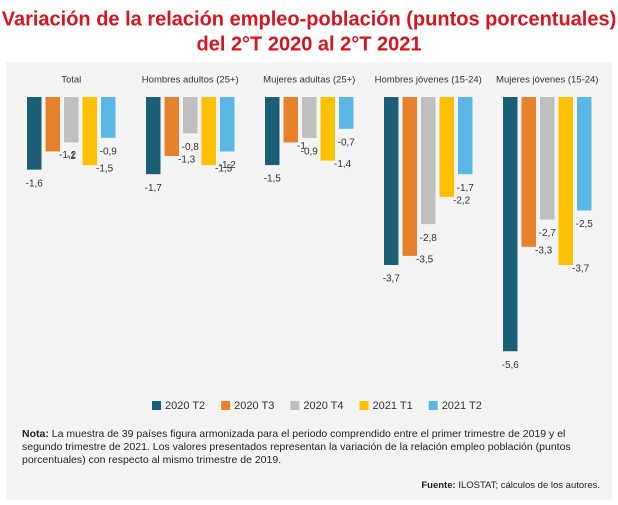 This screenshot has width=618, height=505. I want to click on note-label: Nota:, so click(35, 434).